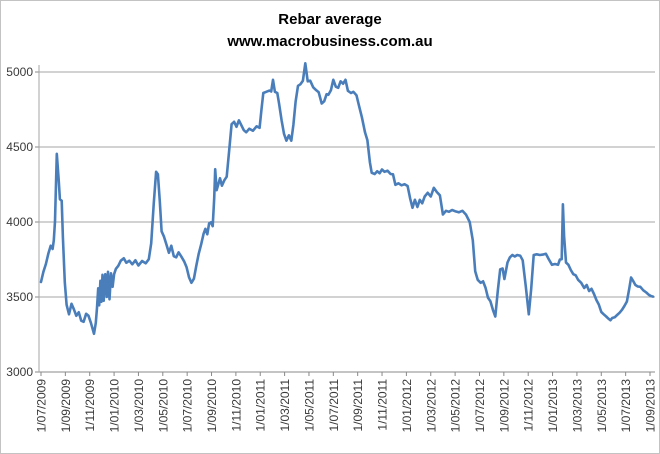 The image size is (660, 454). Describe the element at coordinates (329, 19) in the screenshot. I see `chart-title: Rebar average` at that location.